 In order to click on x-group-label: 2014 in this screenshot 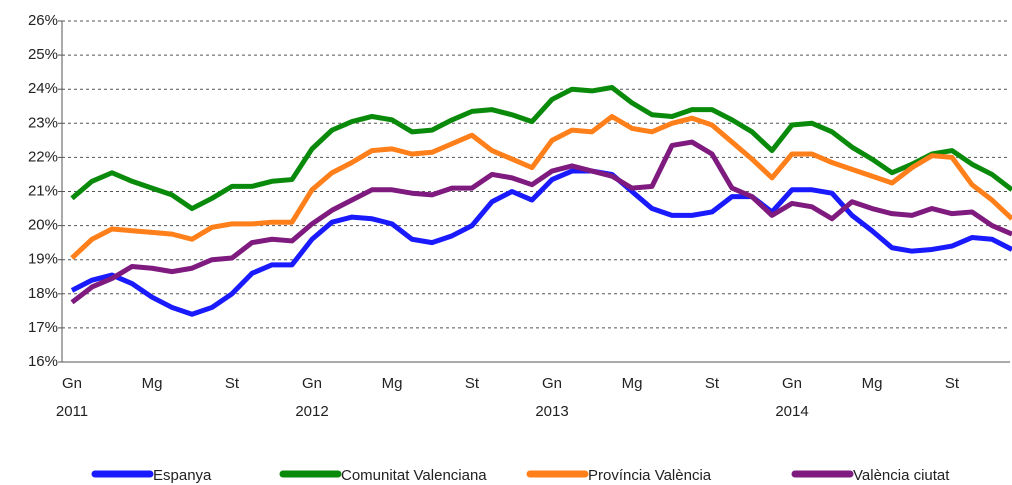, I will do `click(791, 411)`.